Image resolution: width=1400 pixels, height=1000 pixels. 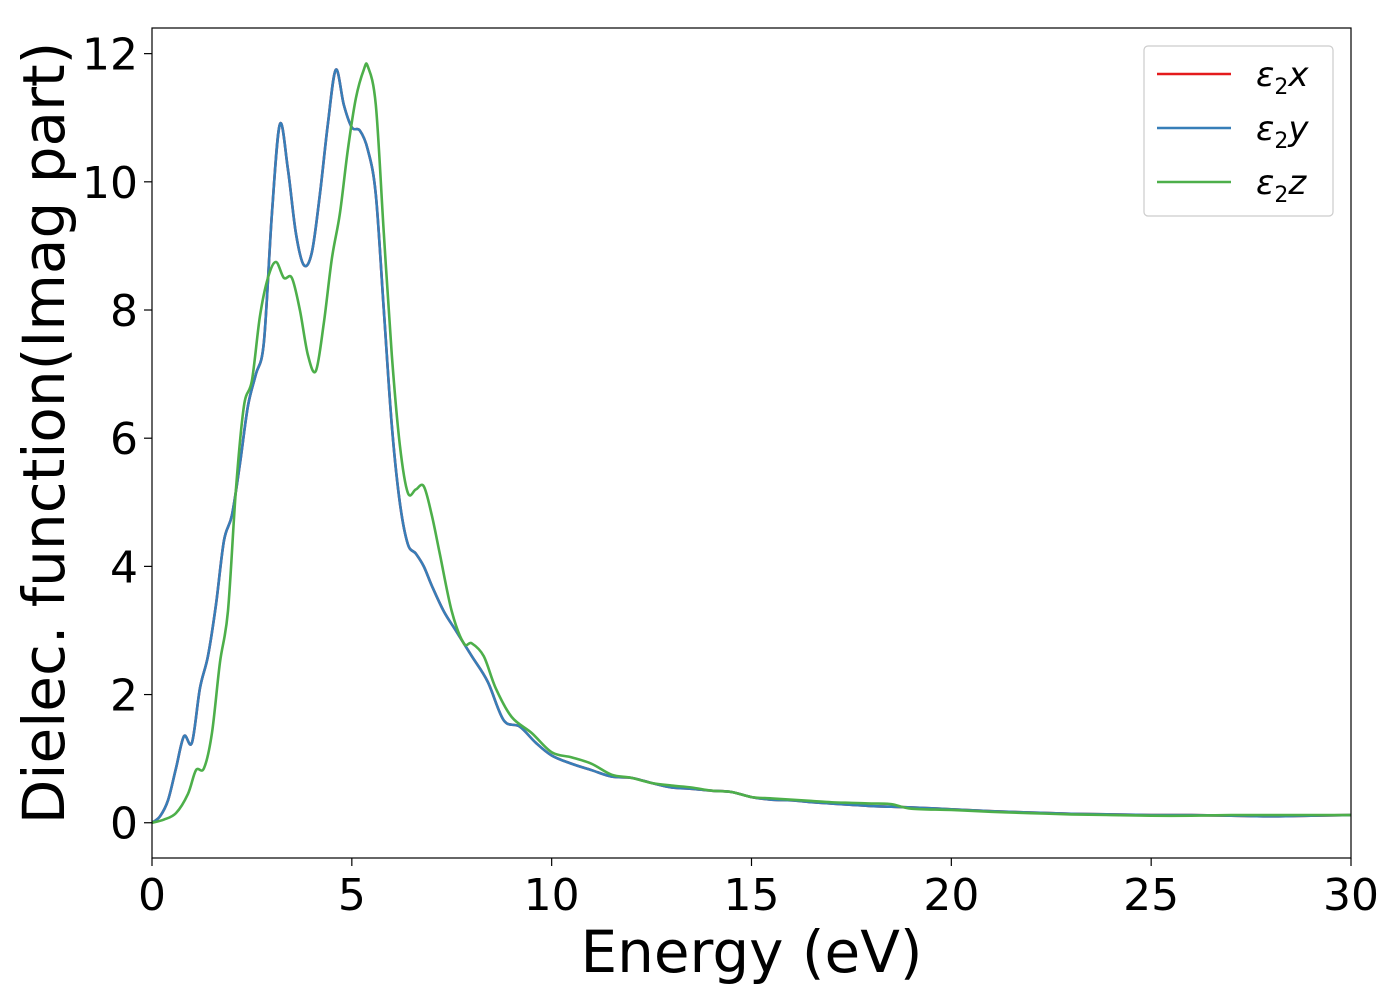 What do you see at coordinates (44, 433) in the screenshot?
I see `y-axis-label: Dielec. function(Imag part)` at bounding box center [44, 433].